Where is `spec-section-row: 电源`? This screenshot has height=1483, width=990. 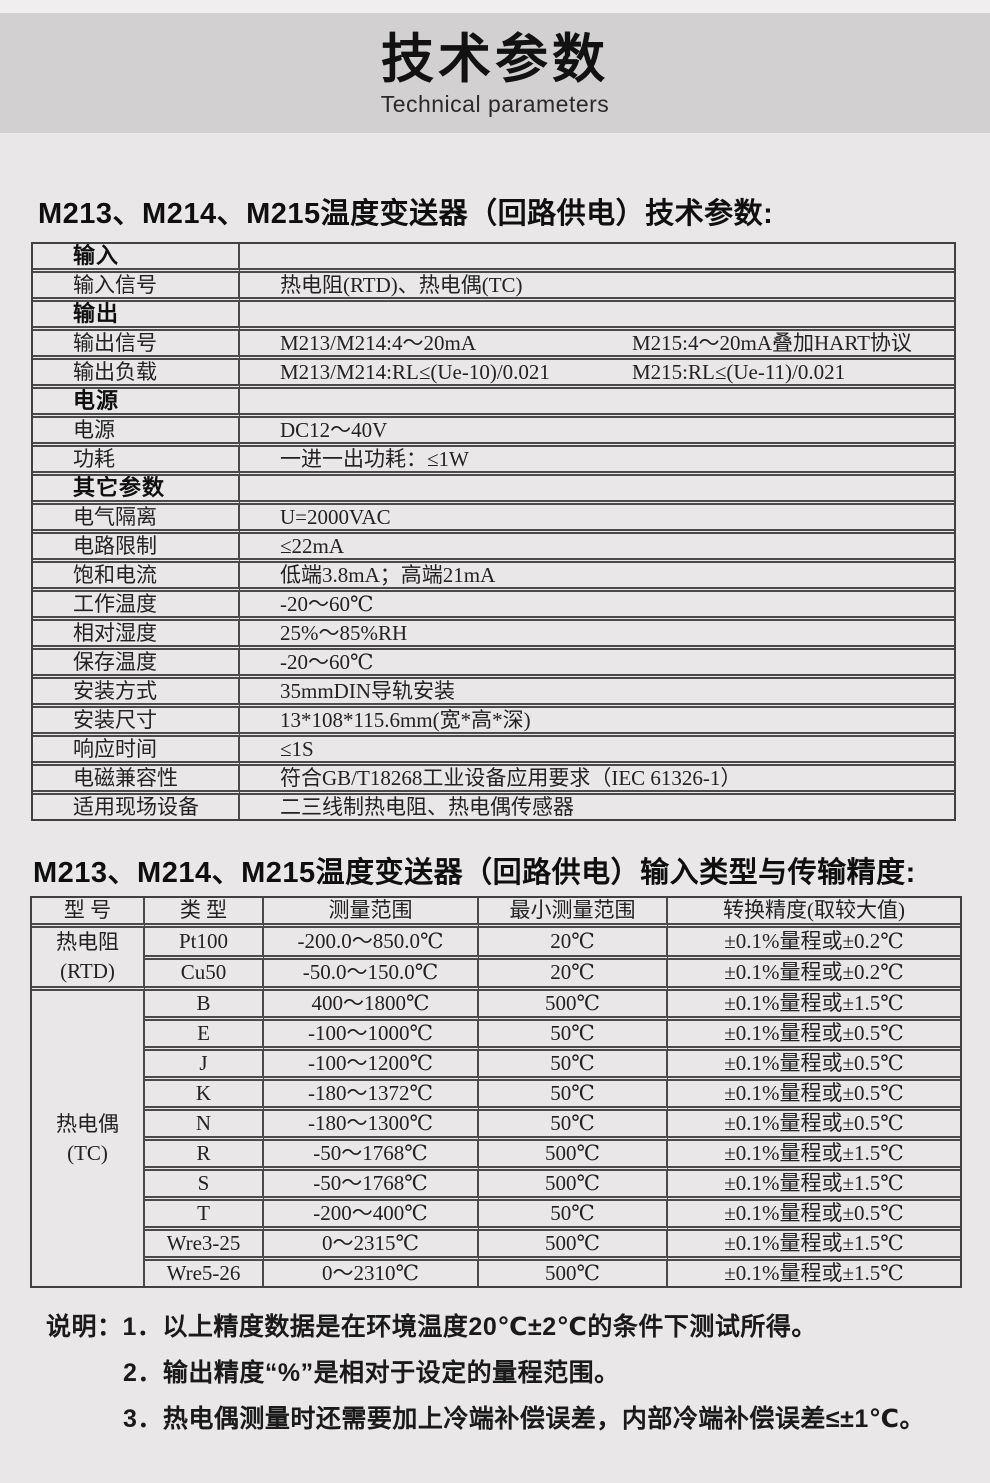 spec-section-row: 电源 is located at coordinates (493, 403).